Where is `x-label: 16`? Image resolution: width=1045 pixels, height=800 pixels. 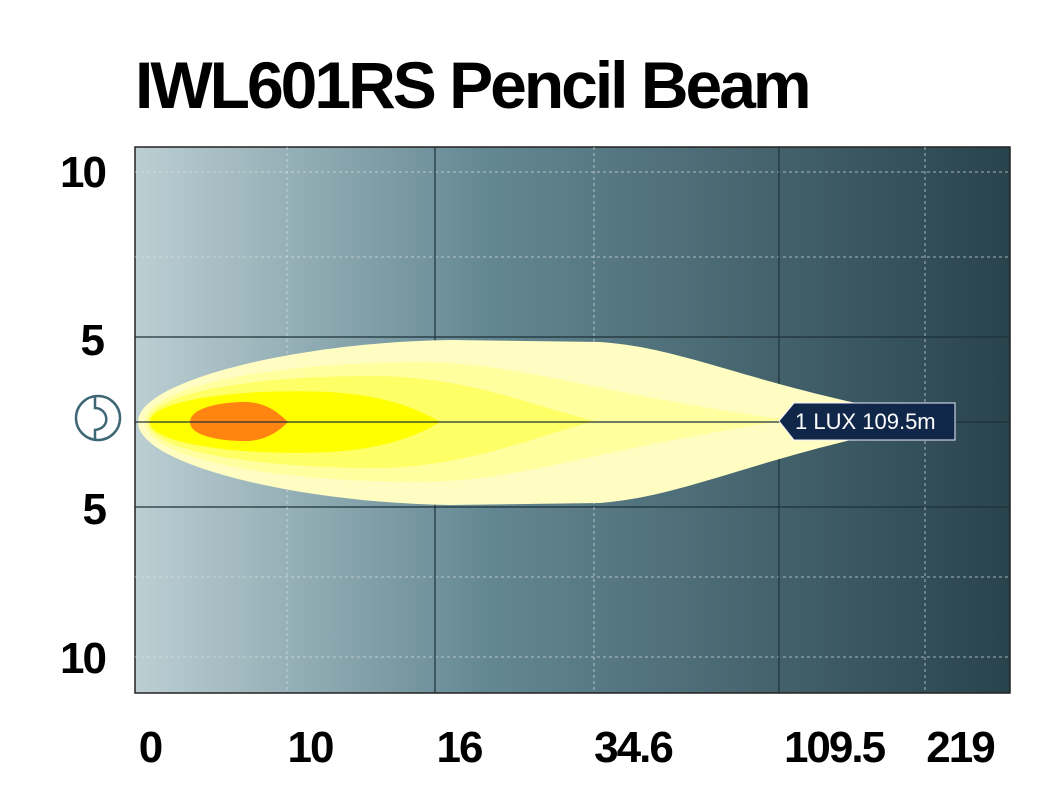 x-label: 16 is located at coordinates (459, 747).